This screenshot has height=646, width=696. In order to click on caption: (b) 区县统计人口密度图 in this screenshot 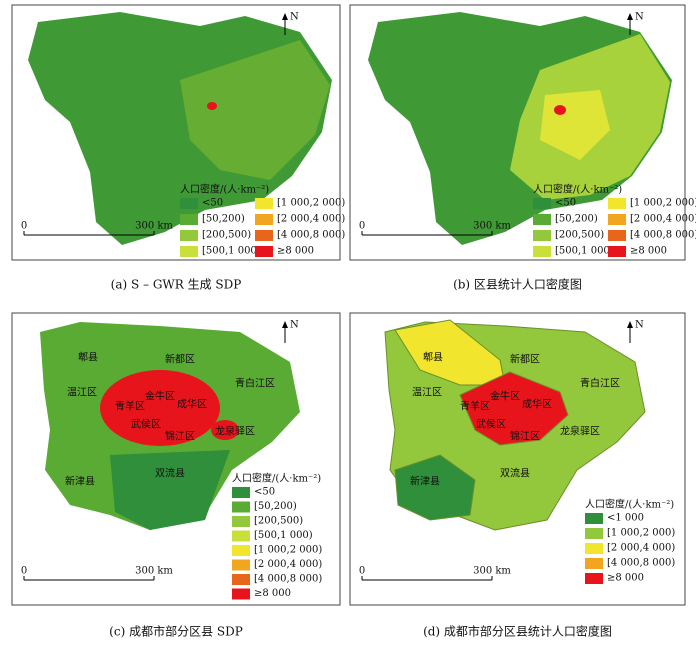, I will do `click(517, 284)`.